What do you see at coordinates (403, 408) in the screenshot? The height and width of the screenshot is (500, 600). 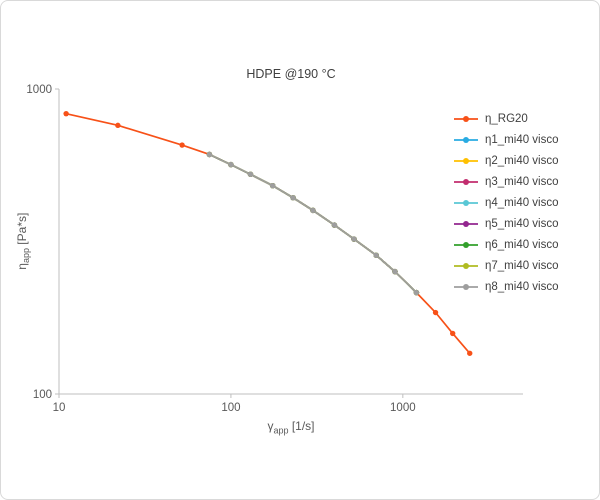 I see `x-tick-label: 1000` at bounding box center [403, 408].